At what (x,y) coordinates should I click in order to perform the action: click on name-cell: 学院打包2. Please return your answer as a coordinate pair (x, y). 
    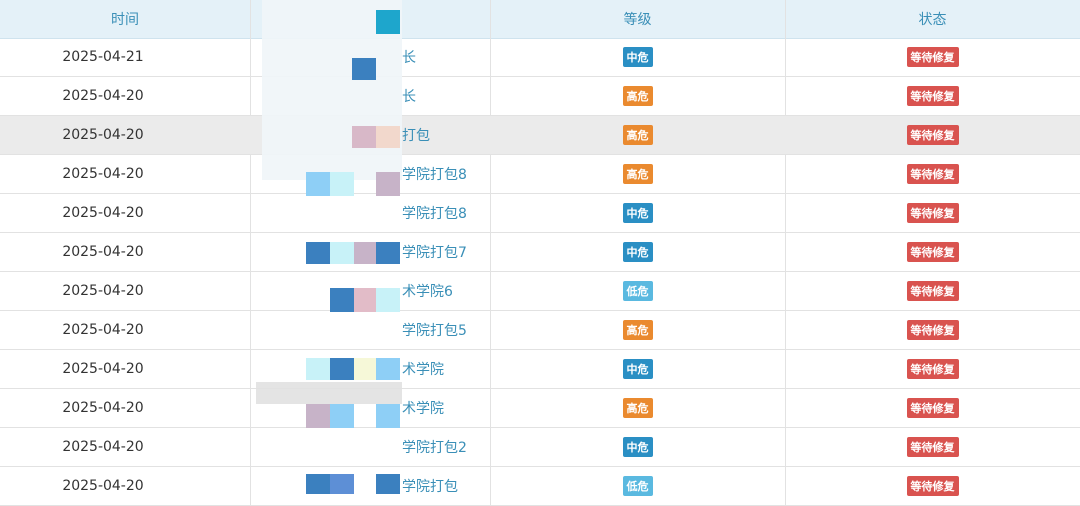
    Looking at the image, I should click on (434, 448).